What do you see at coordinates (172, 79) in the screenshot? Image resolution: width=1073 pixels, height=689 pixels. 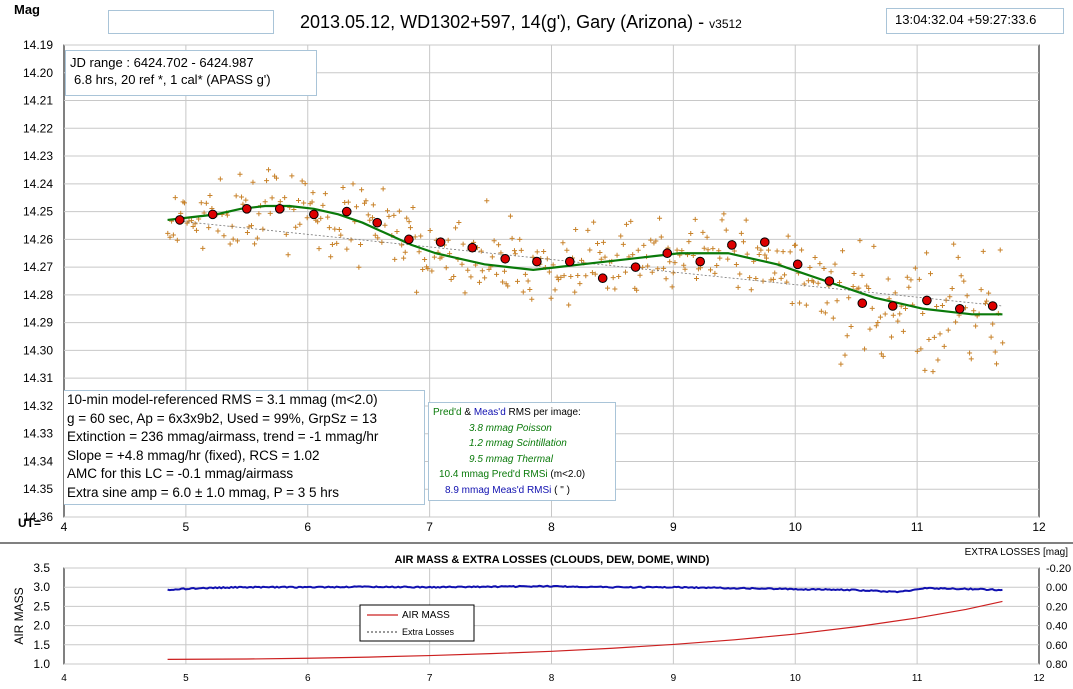 I see `ref-stars: 6.8 hrs, 20 ref *, 1 cal* (APASS g')` at bounding box center [172, 79].